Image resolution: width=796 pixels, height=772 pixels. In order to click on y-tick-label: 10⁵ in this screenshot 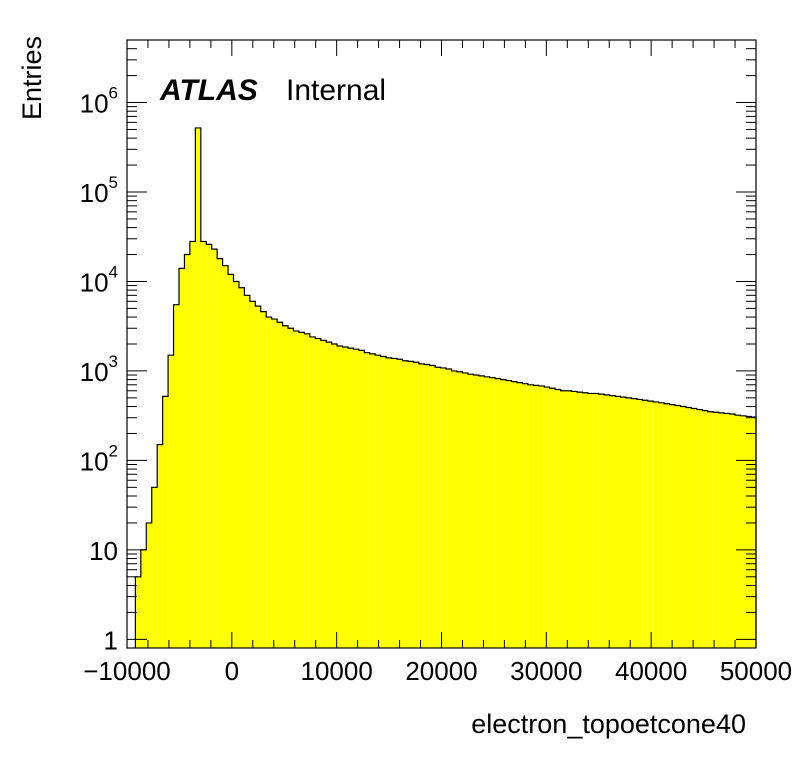, I will do `click(99, 190)`.